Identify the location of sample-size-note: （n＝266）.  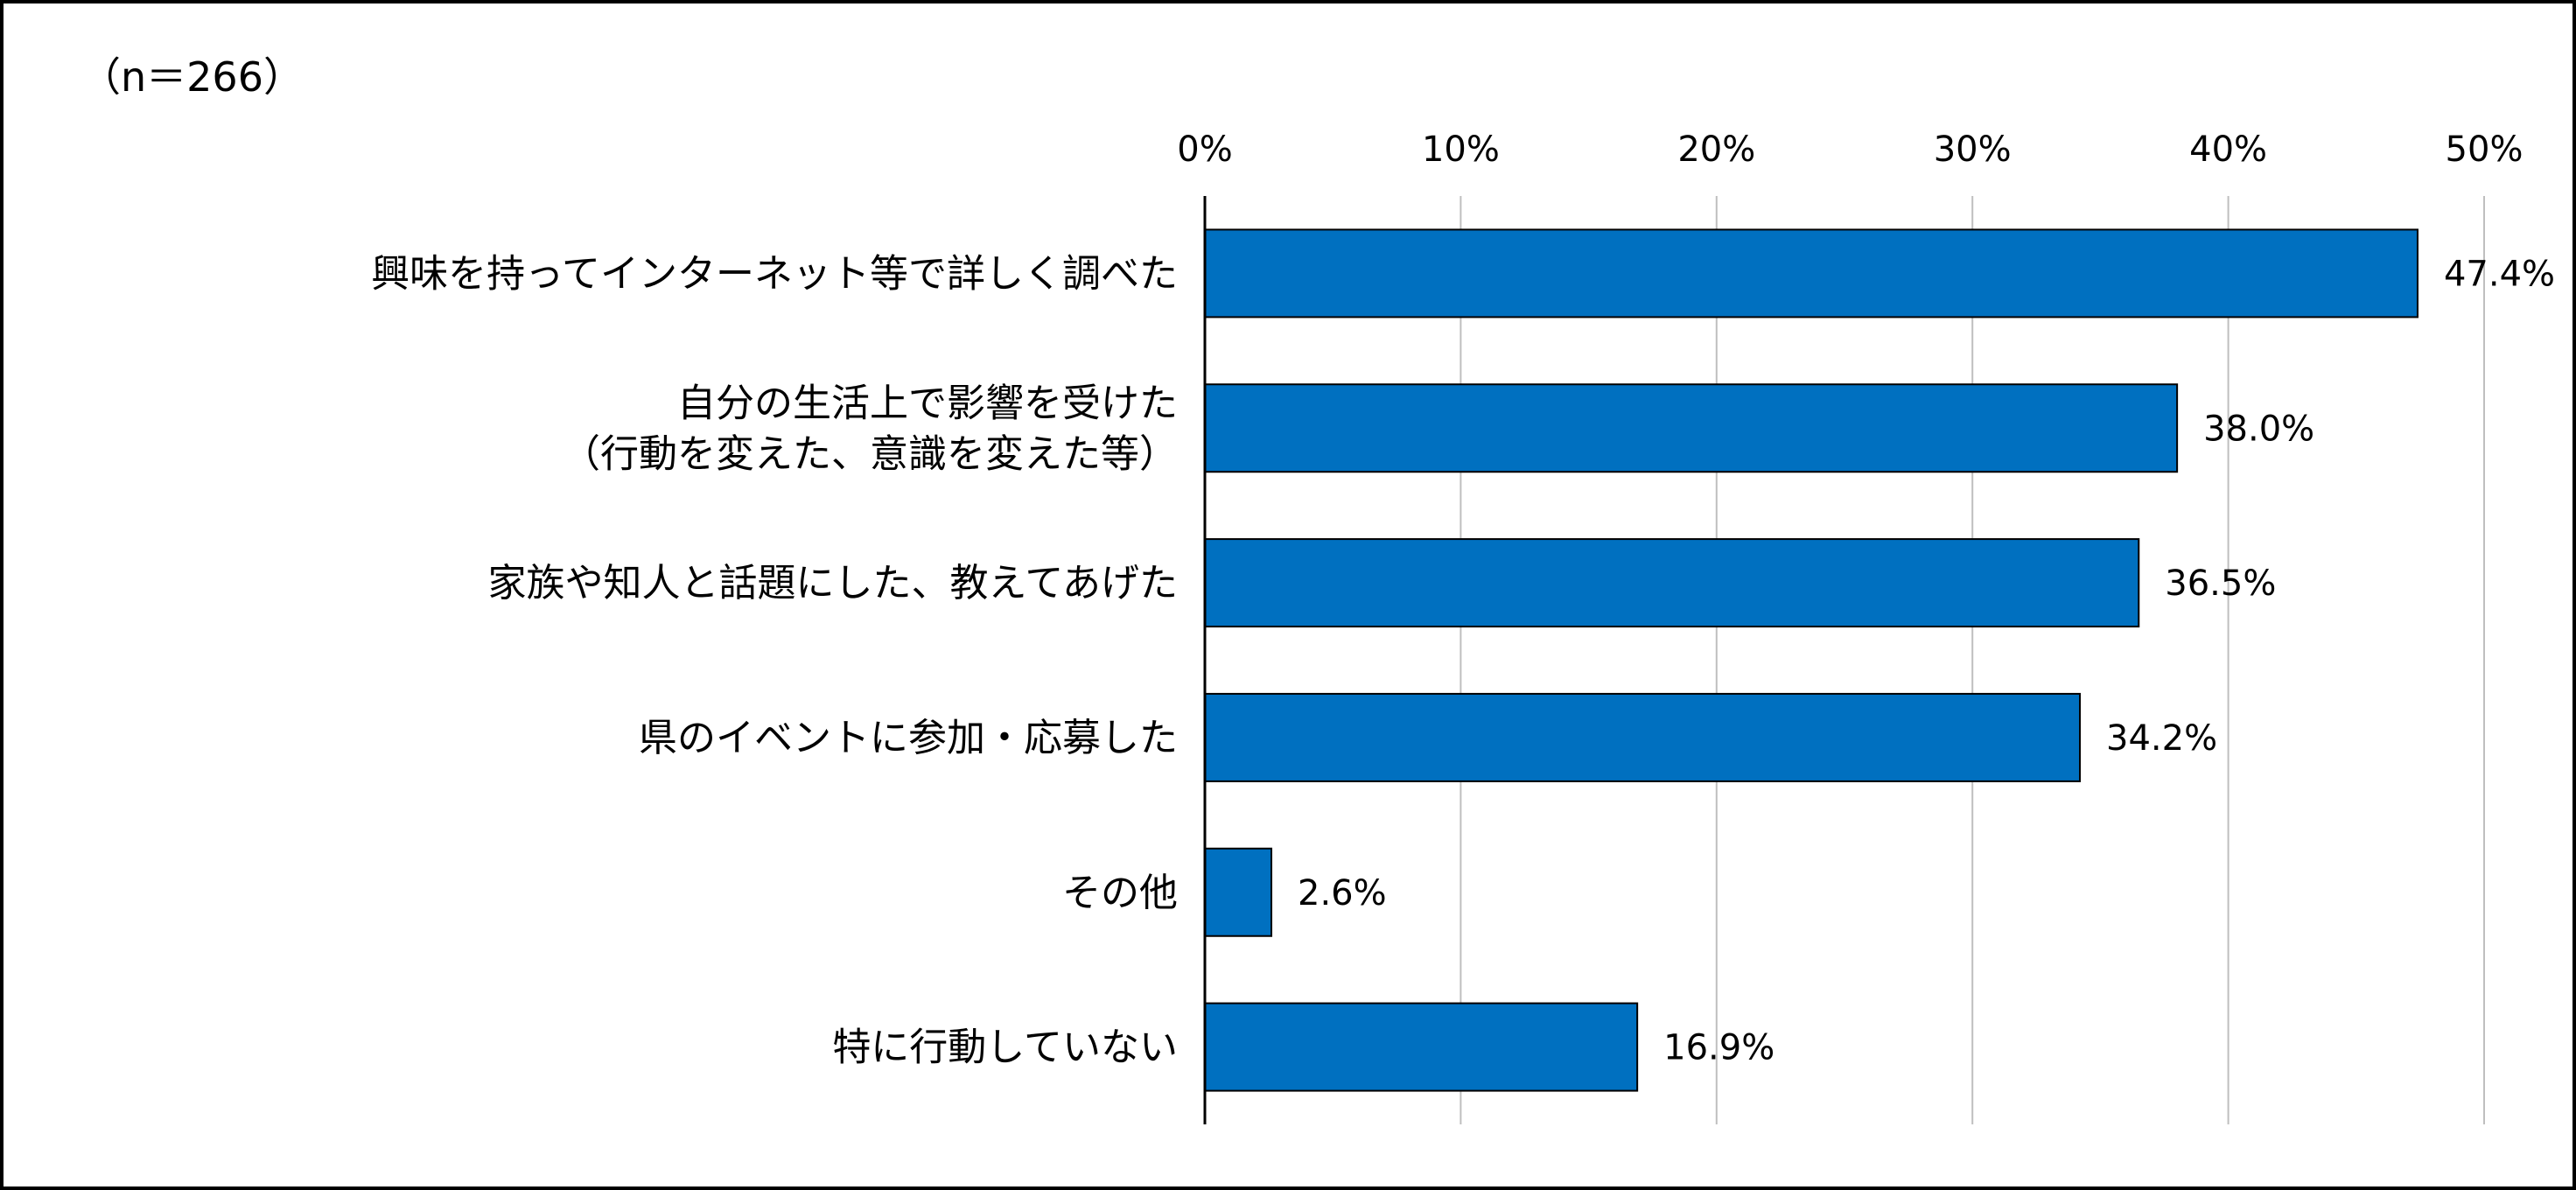
(192, 77).